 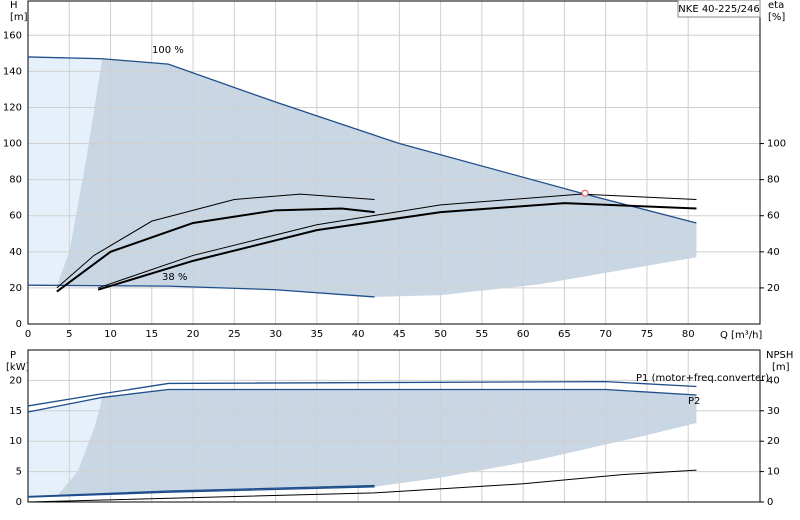 What do you see at coordinates (193, 334) in the screenshot?
I see `x-tick-label: 20` at bounding box center [193, 334].